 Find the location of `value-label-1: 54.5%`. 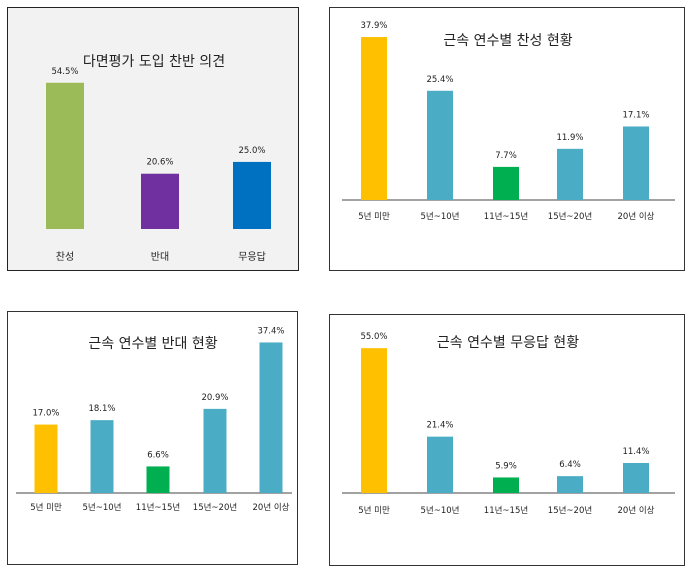

value-label-1: 54.5% is located at coordinates (64, 72).